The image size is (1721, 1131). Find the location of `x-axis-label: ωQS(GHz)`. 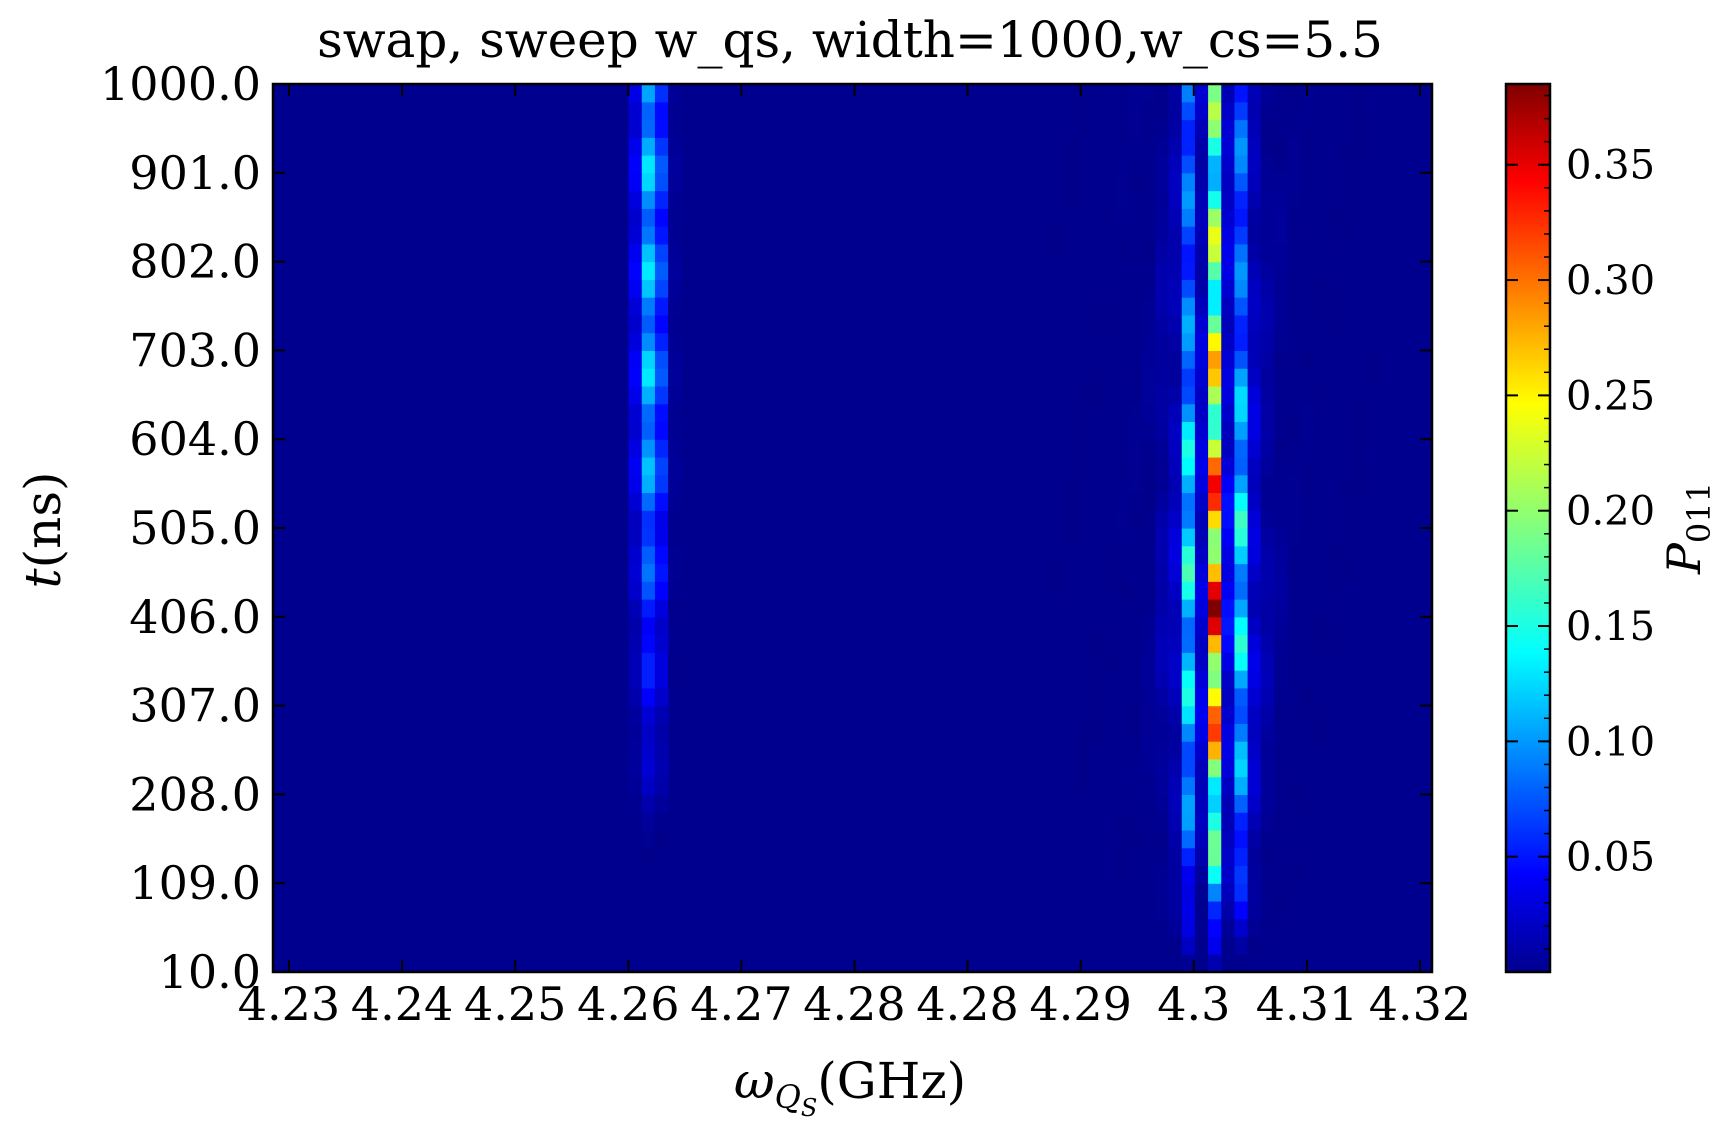

x-axis-label: ωQS(GHz) is located at coordinates (850, 1087).